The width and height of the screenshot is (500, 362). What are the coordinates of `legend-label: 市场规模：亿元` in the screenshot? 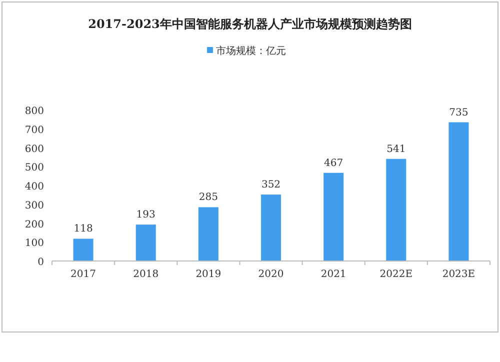 It's located at (251, 51).